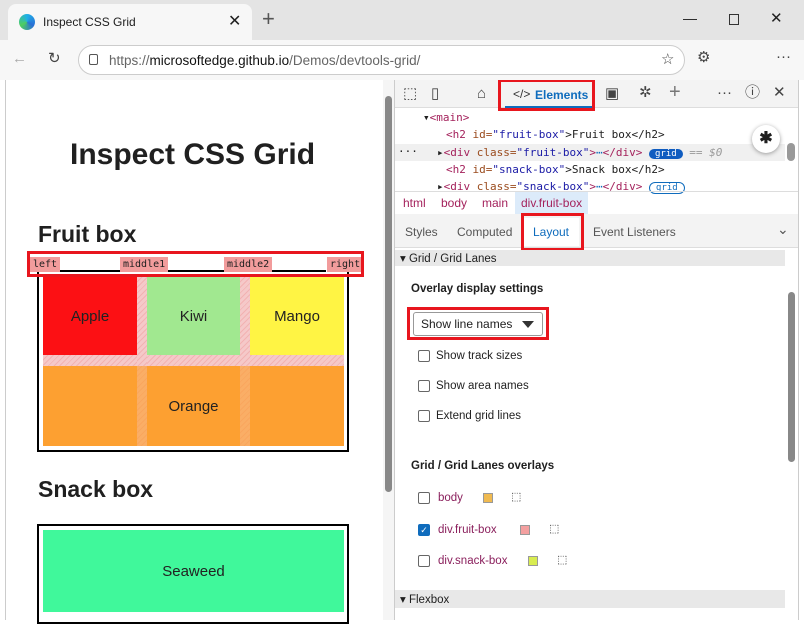 This screenshot has width=804, height=624. I want to click on breadcrumb-main: main, so click(495, 203).